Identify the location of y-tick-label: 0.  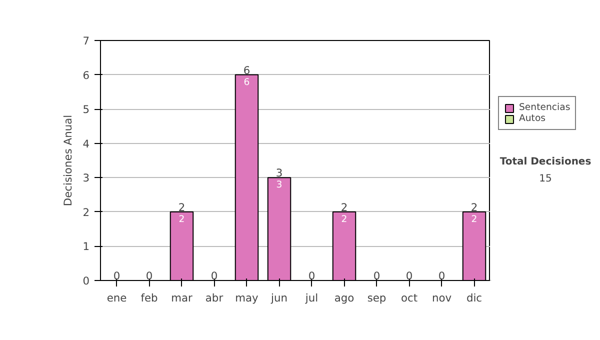
(86, 281).